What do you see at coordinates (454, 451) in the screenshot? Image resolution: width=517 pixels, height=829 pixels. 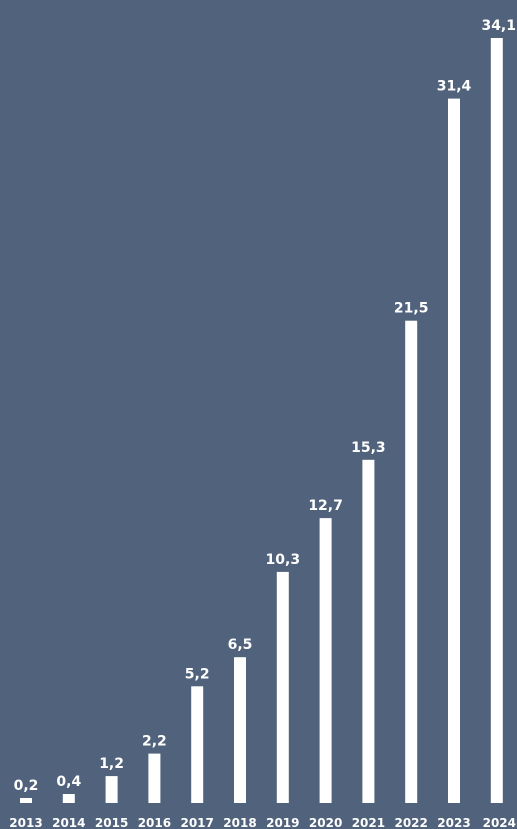 I see `bar-2023` at bounding box center [454, 451].